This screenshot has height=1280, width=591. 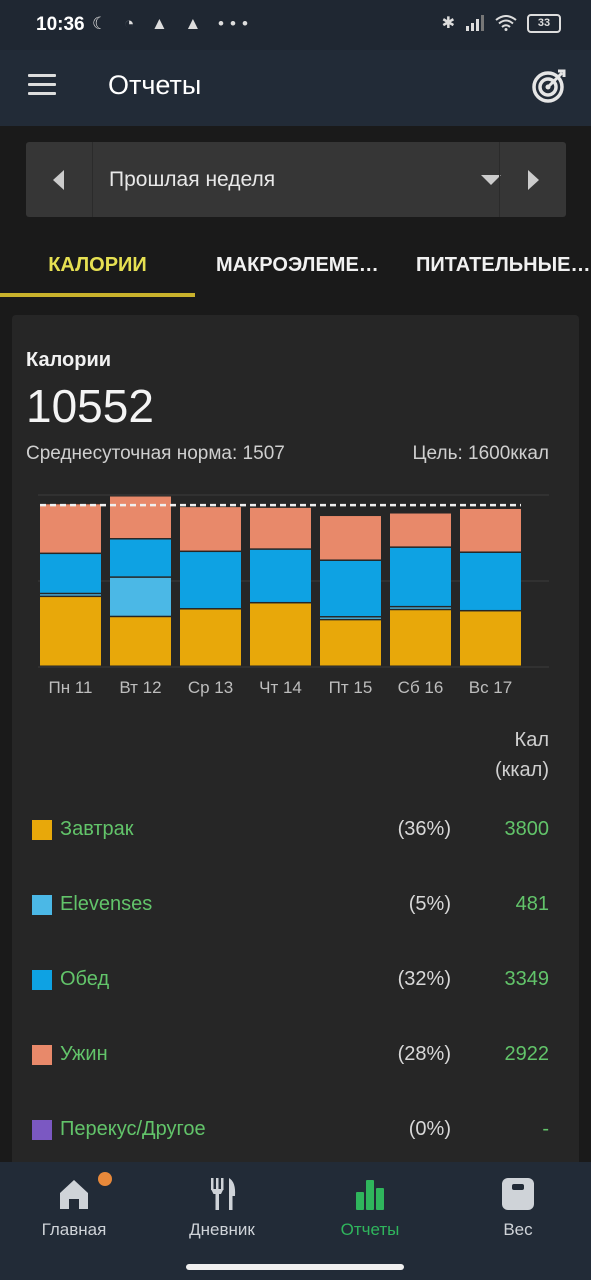 What do you see at coordinates (421, 687) in the screenshot?
I see `chart-x-tick-label: Сб 16` at bounding box center [421, 687].